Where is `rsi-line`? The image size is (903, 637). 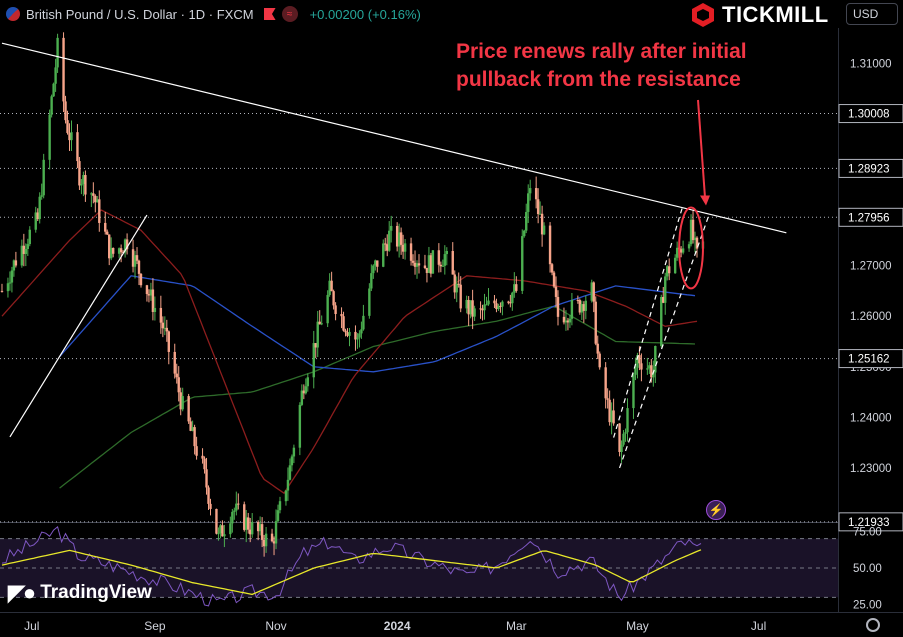
rsi-line is located at coordinates (351, 566).